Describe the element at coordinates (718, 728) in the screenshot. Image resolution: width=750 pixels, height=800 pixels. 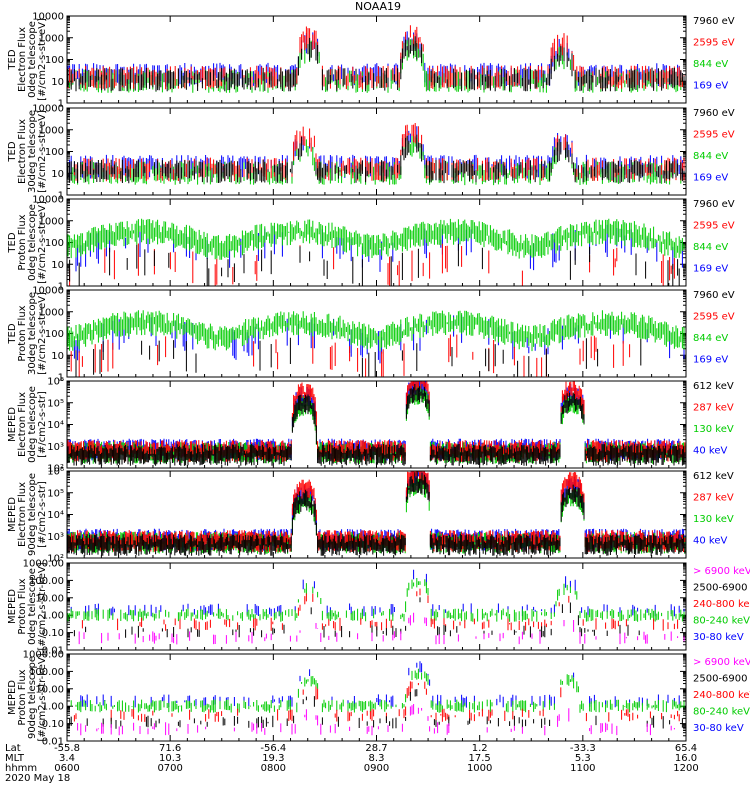
I see `legend-entry: 30-80 keV` at that location.